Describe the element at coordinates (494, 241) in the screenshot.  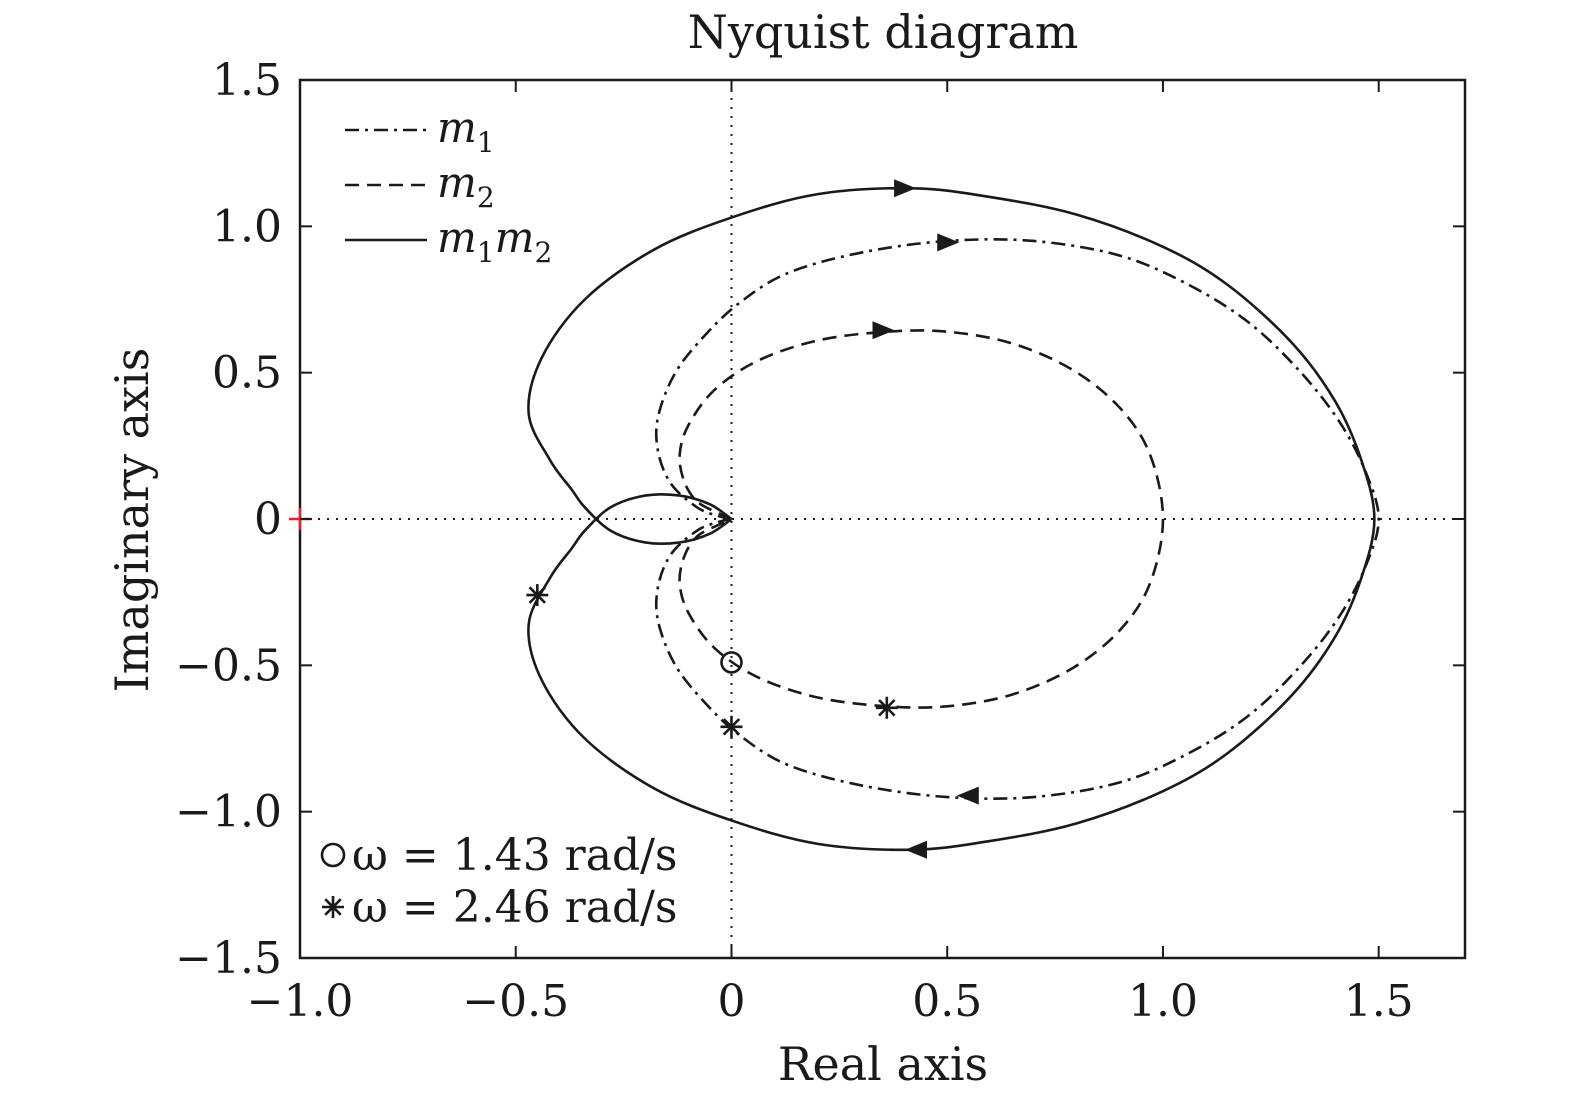
I see `legend-label: m1m2` at that location.